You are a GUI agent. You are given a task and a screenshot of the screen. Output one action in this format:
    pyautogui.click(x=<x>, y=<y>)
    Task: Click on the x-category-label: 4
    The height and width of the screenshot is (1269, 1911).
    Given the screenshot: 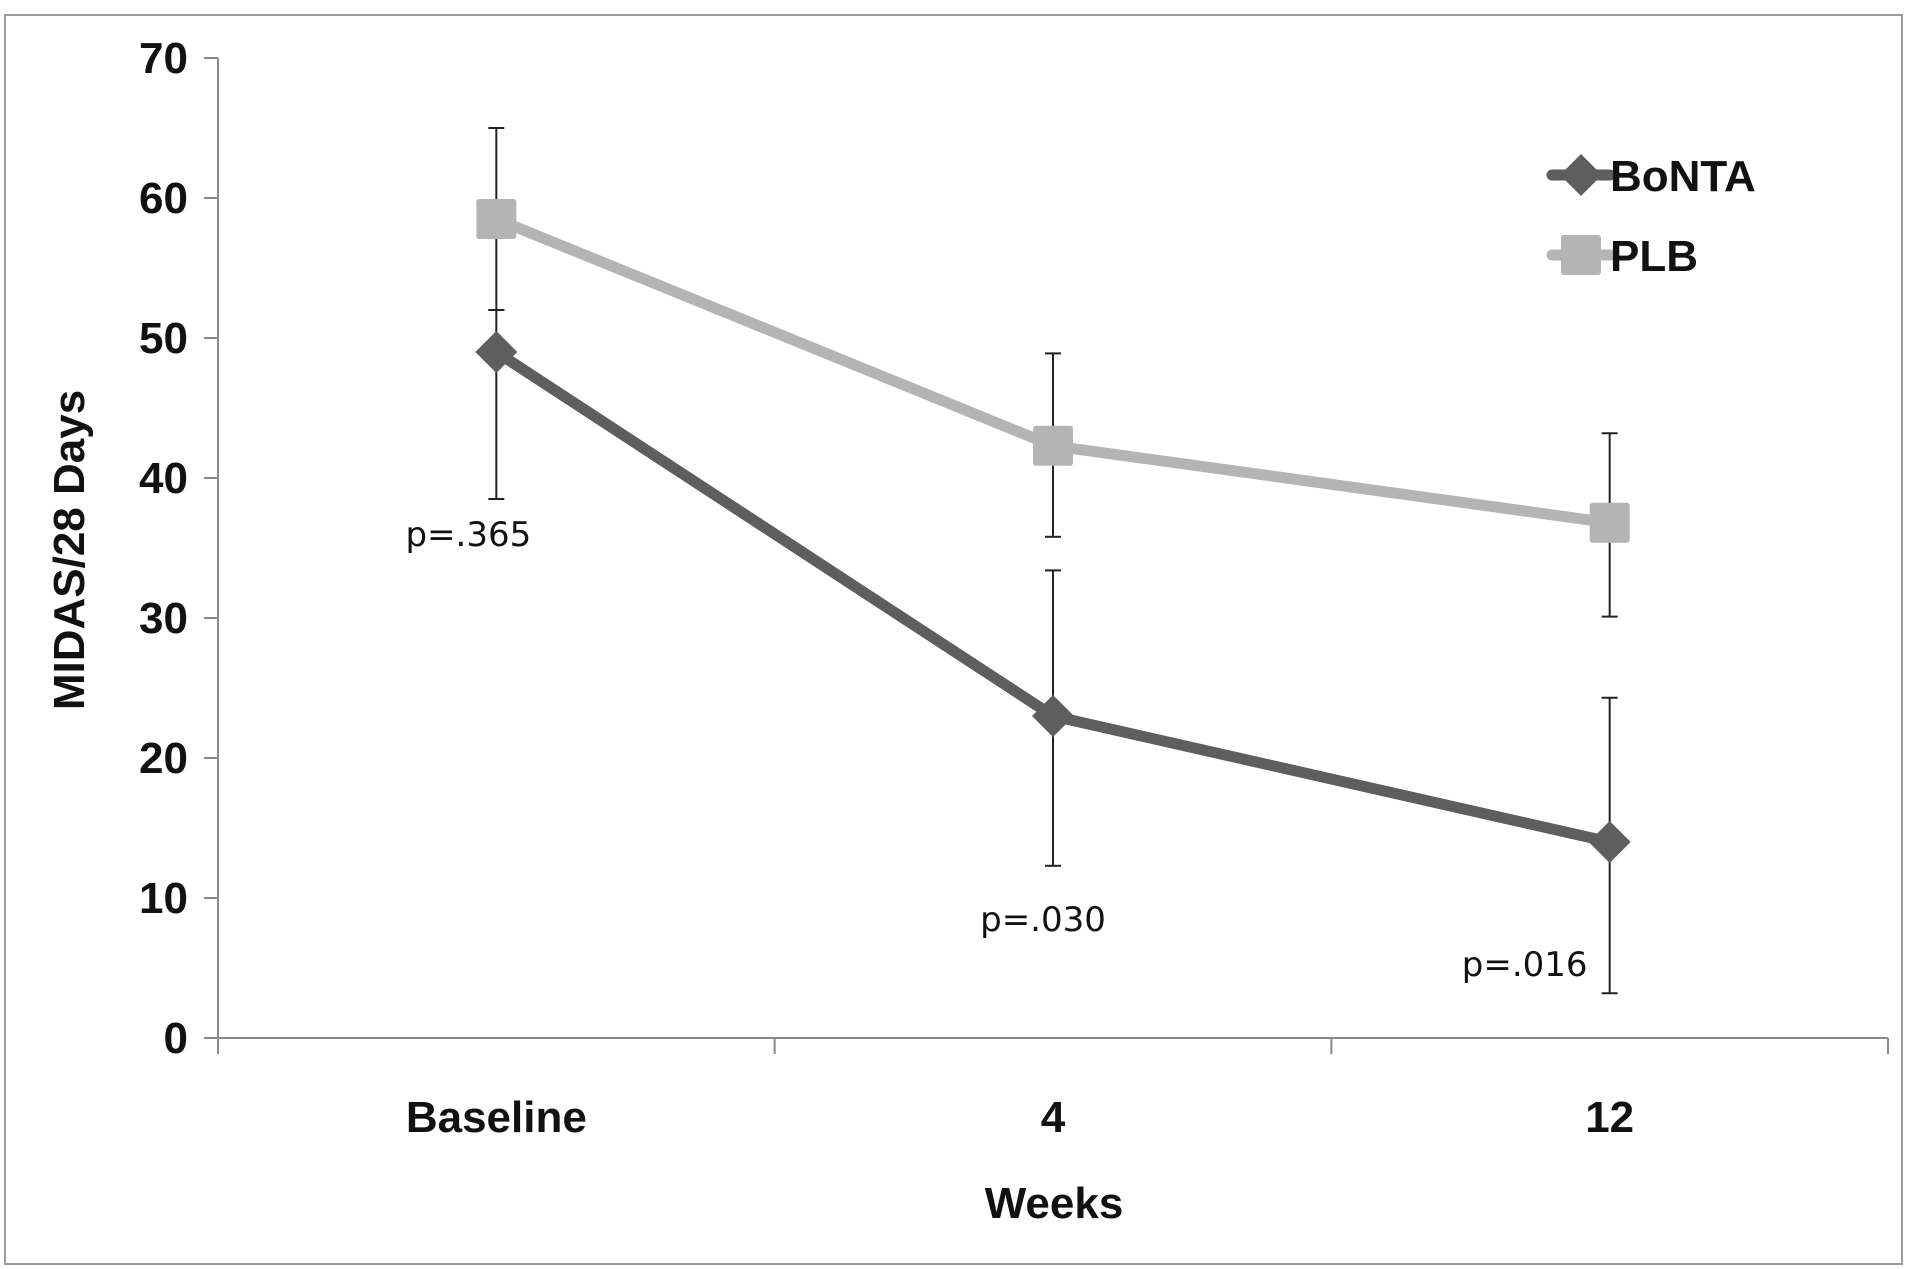 What is the action you would take?
    pyautogui.click(x=1053, y=1117)
    